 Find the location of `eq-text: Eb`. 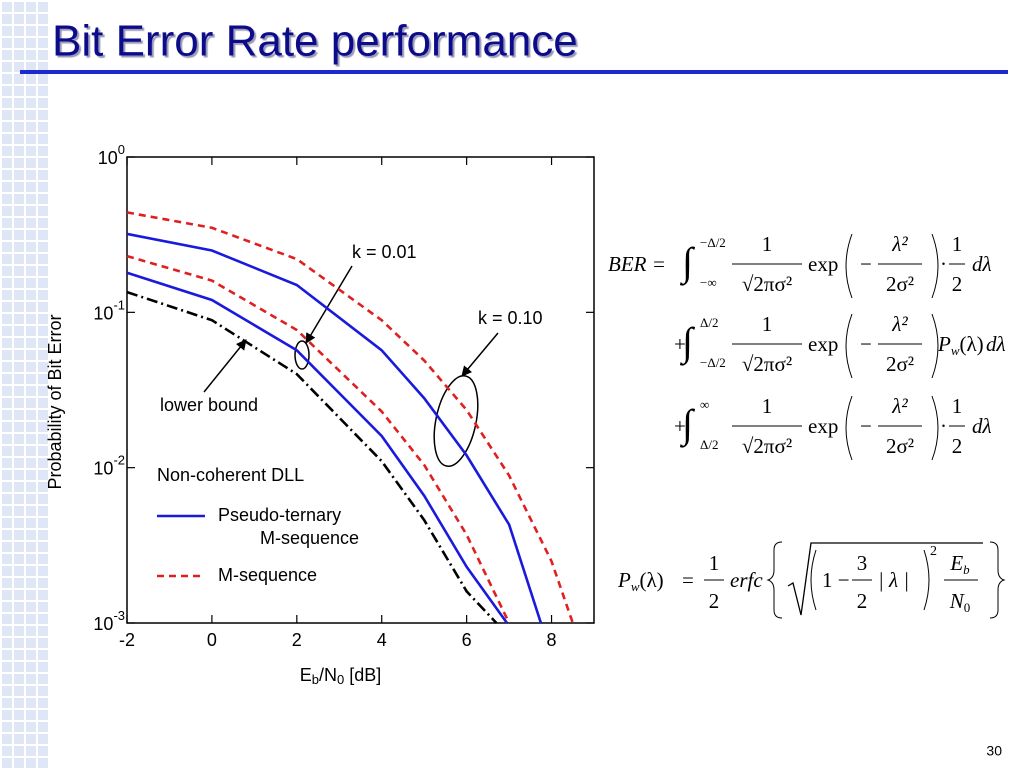

eq-text: Eb is located at coordinates (959, 564).